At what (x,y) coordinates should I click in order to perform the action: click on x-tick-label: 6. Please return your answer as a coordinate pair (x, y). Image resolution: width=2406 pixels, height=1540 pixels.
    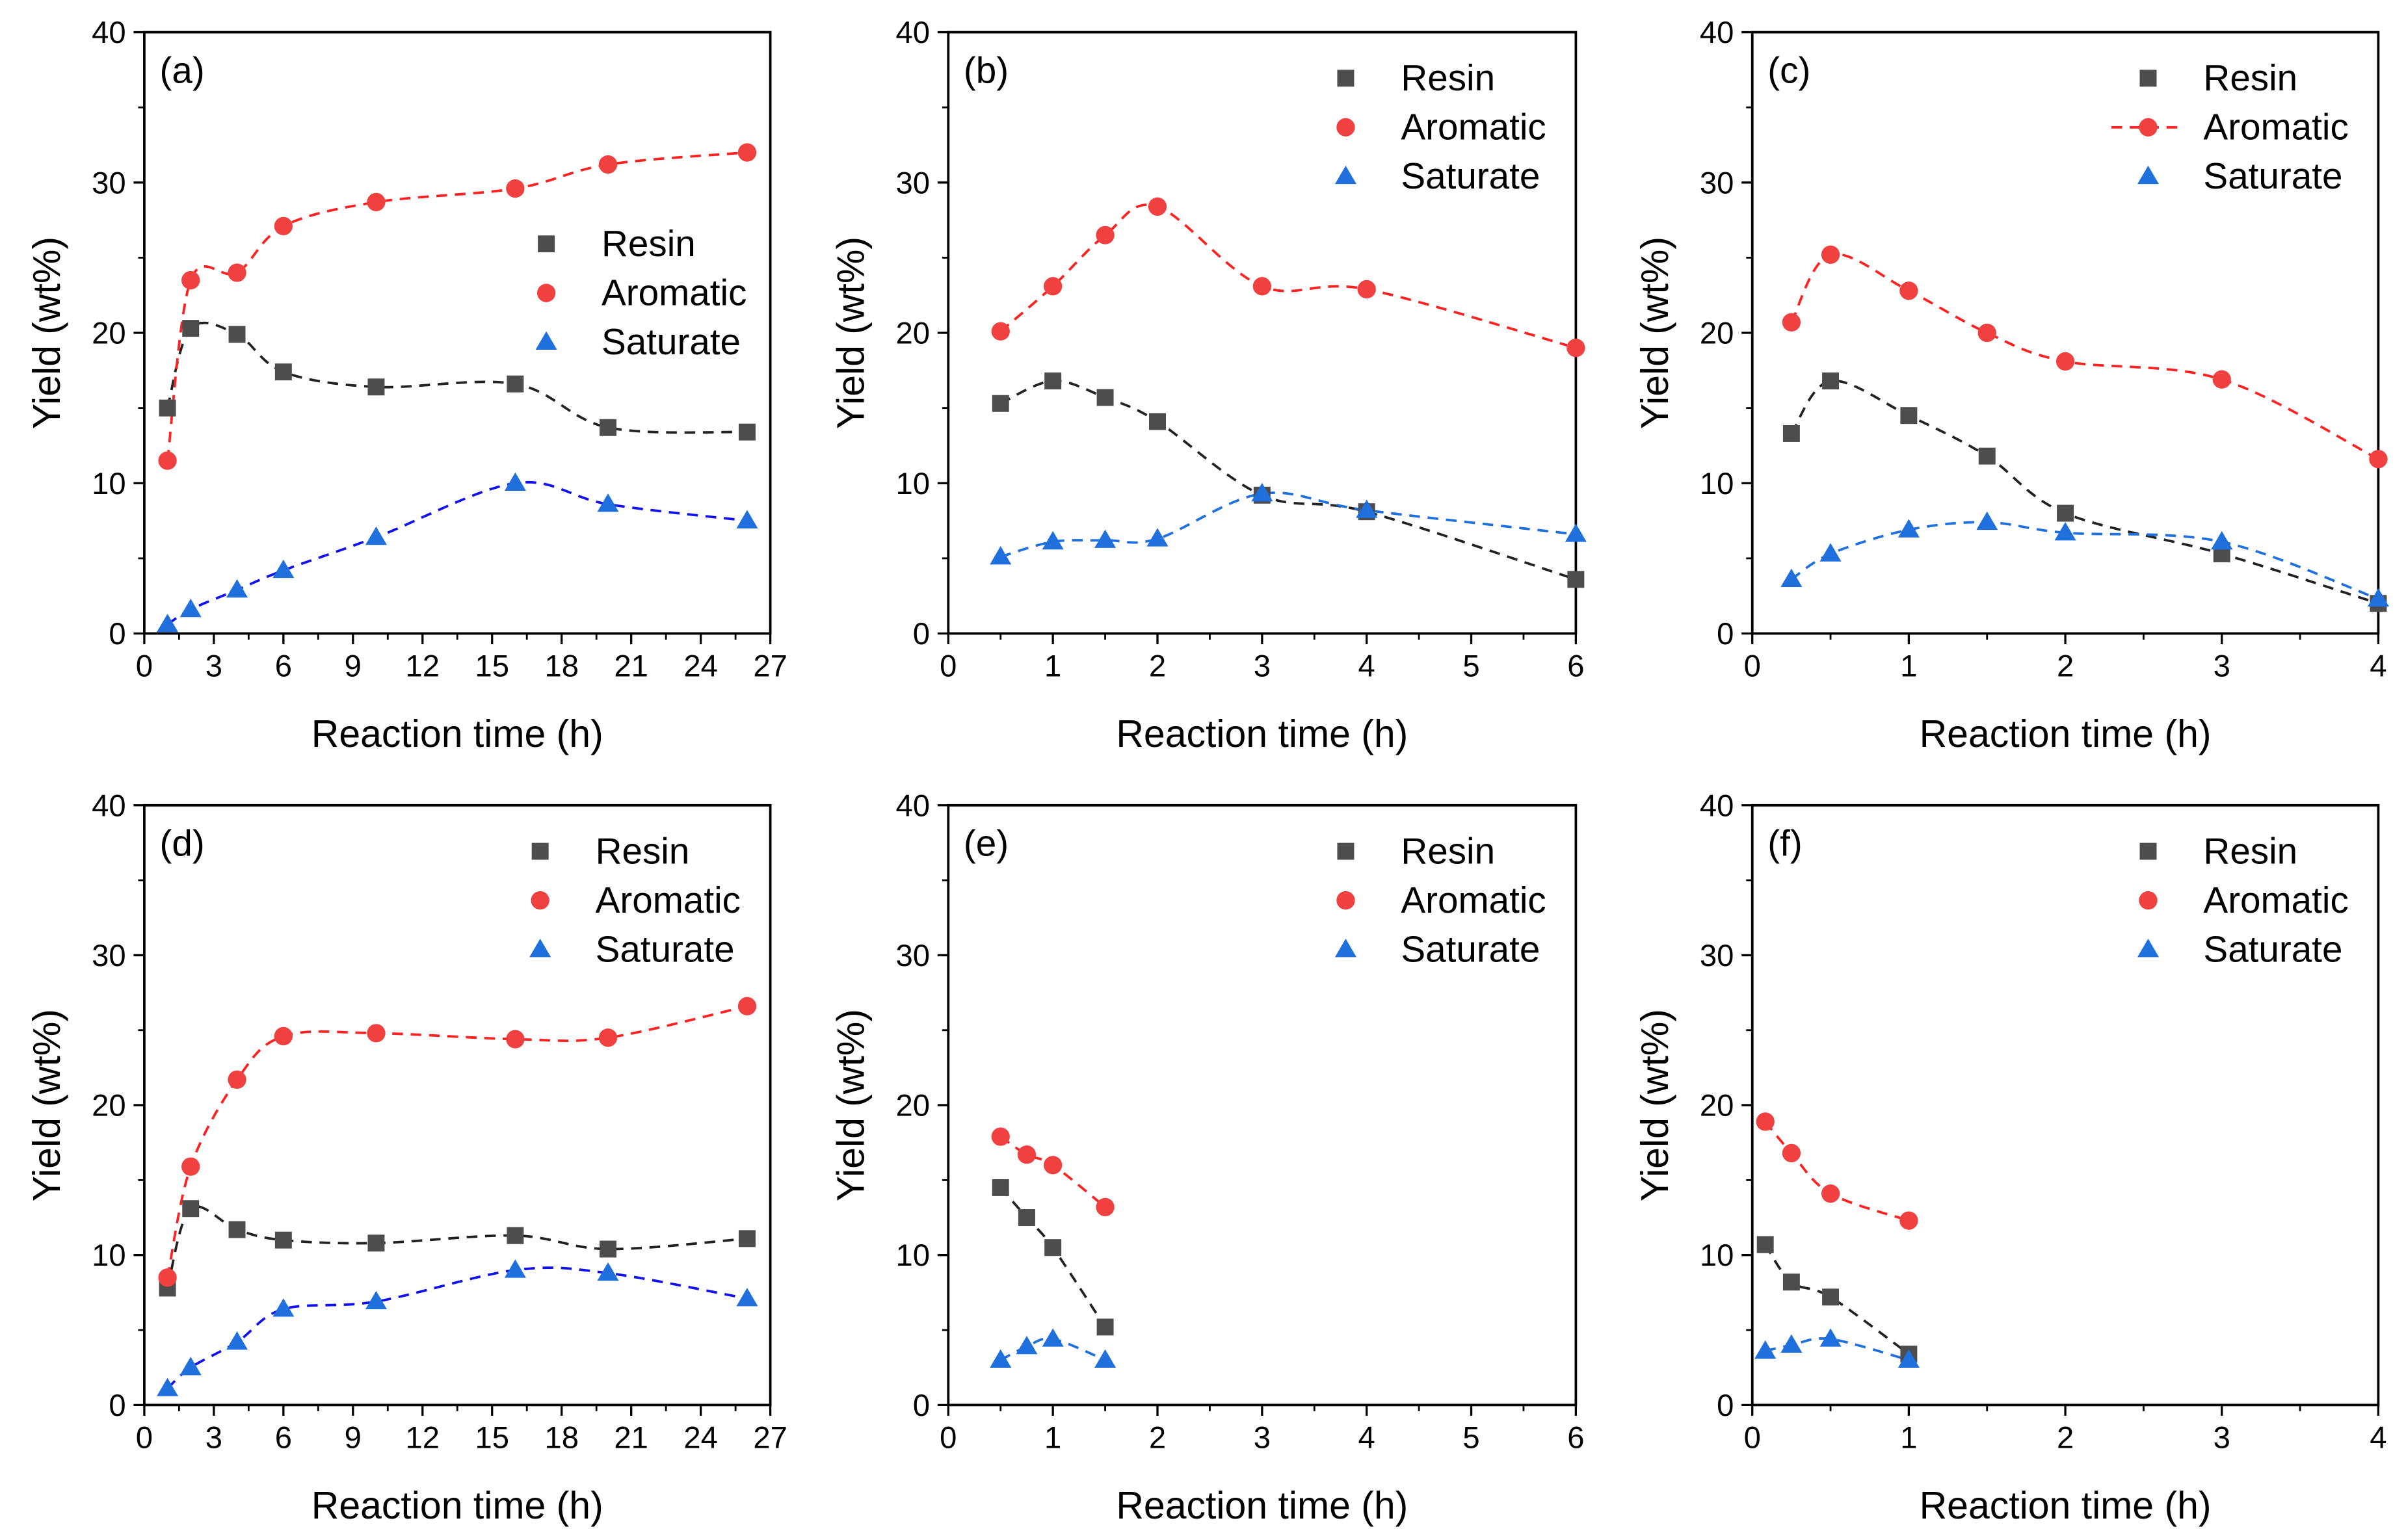
    Looking at the image, I should click on (1576, 1438).